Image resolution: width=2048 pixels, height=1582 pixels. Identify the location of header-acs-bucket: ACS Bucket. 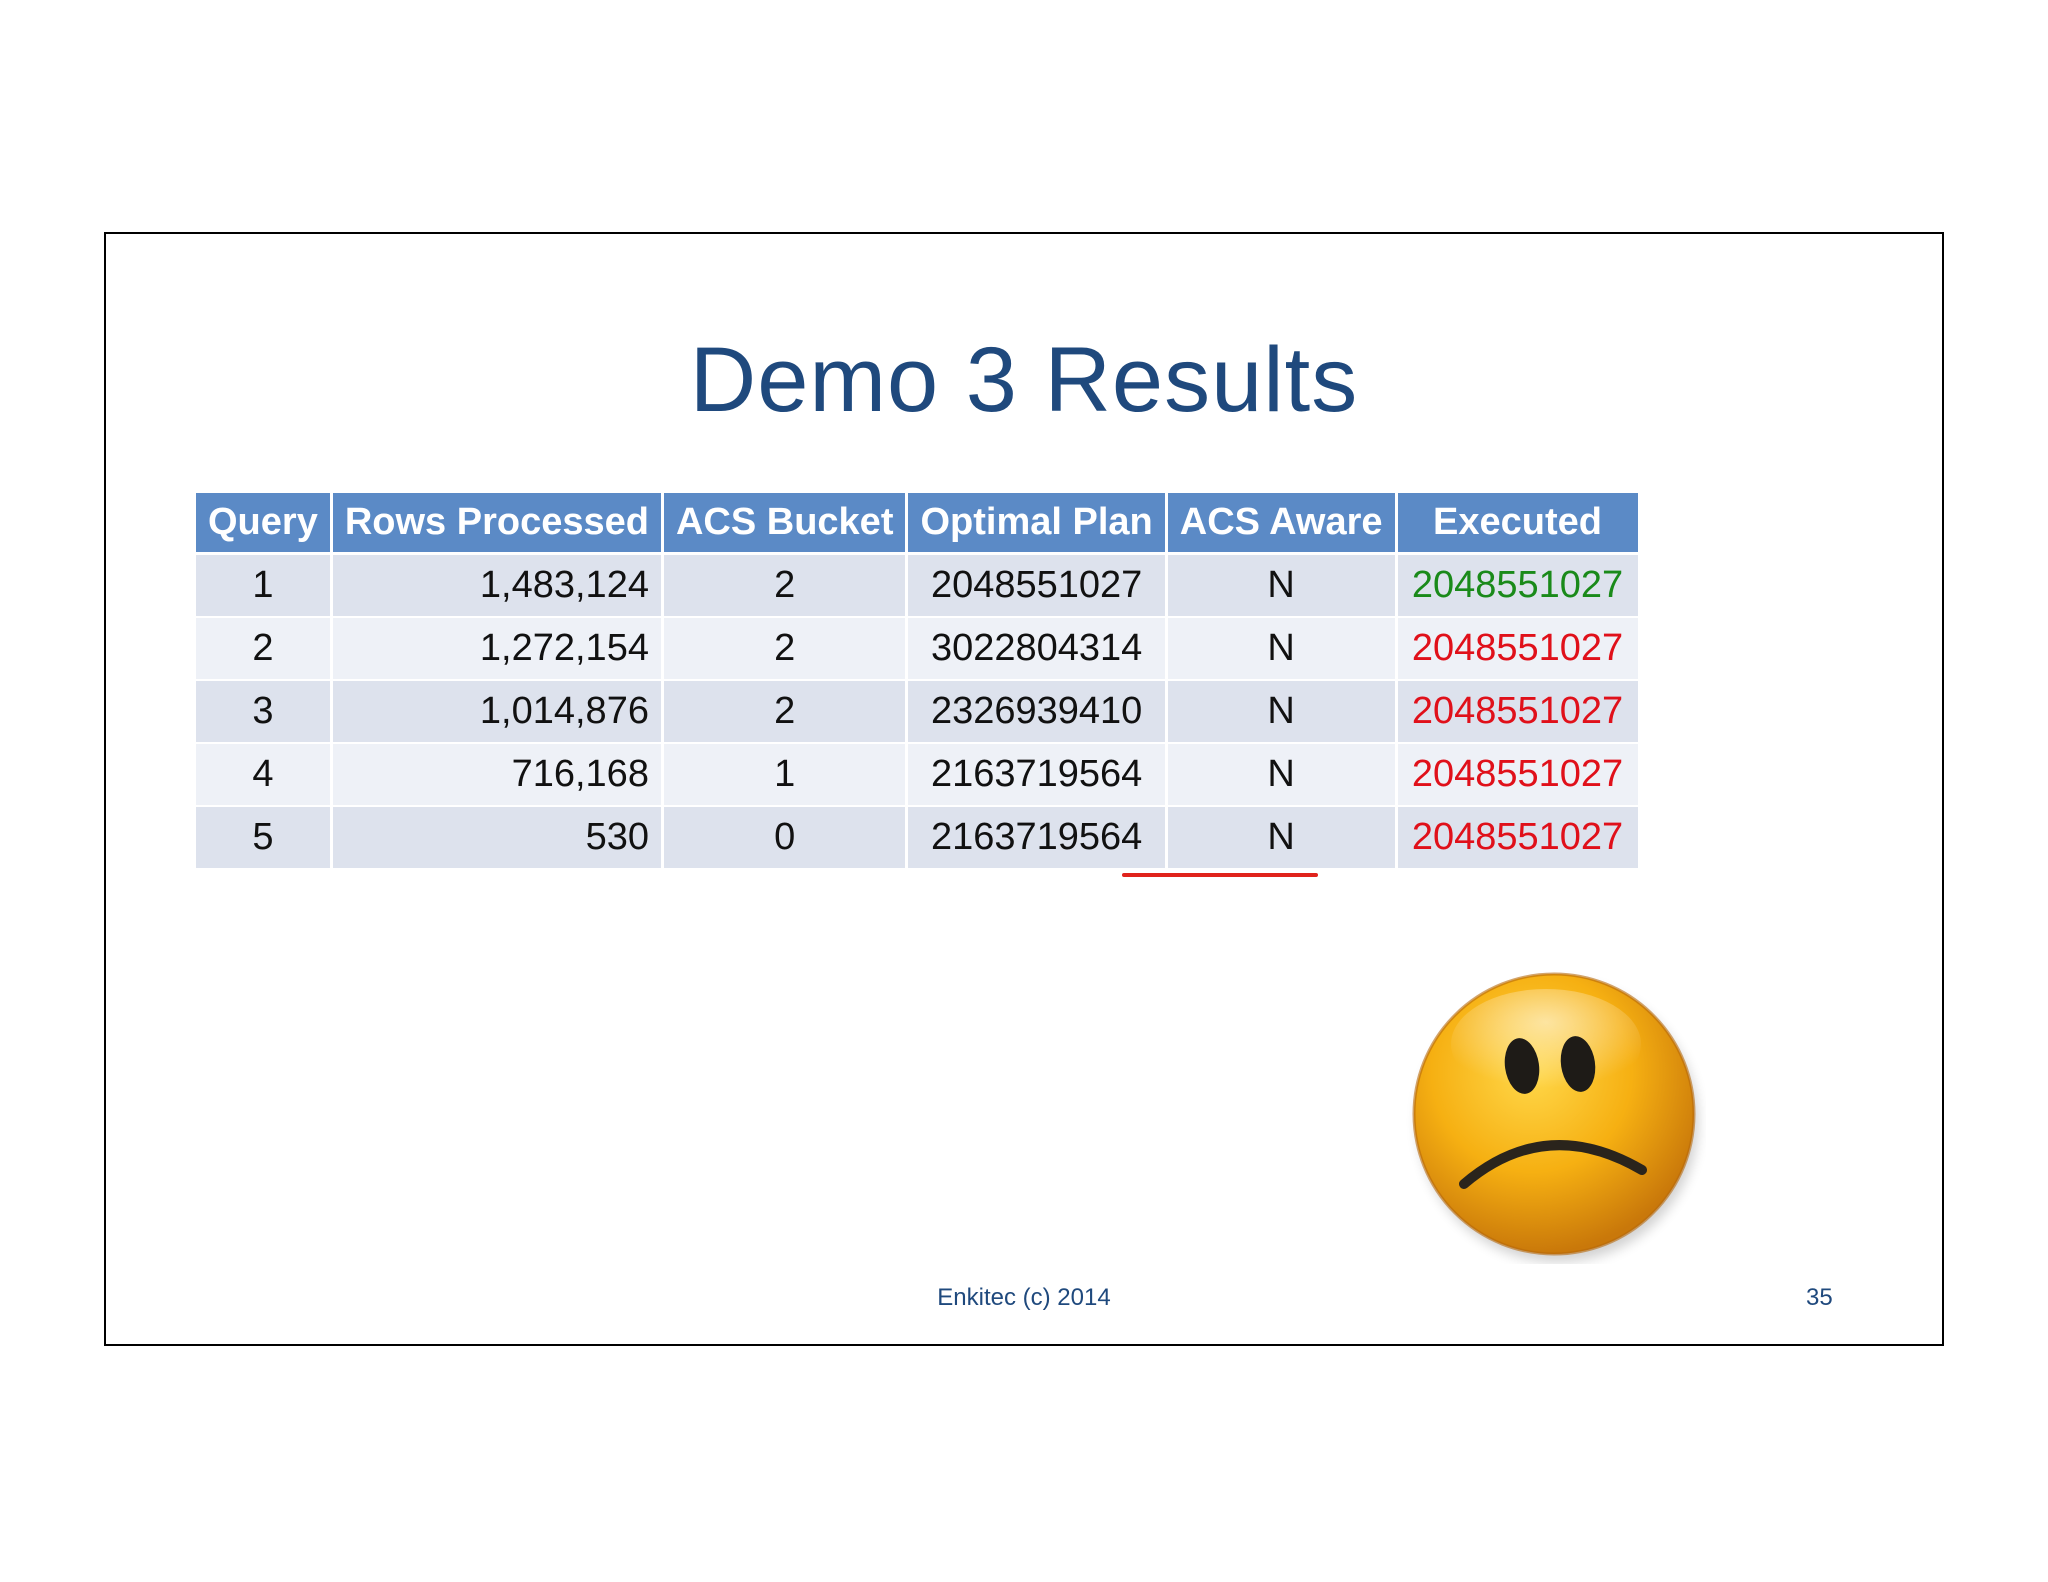
(786, 524).